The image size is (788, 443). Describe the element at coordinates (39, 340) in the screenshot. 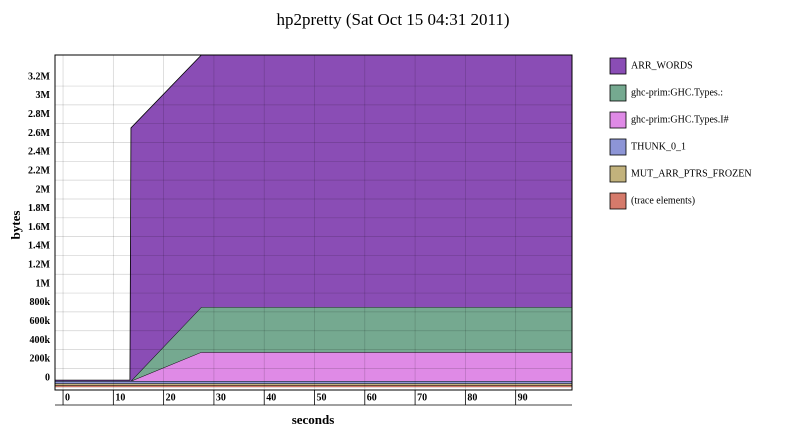

I see `y-tick-label: 400k` at that location.